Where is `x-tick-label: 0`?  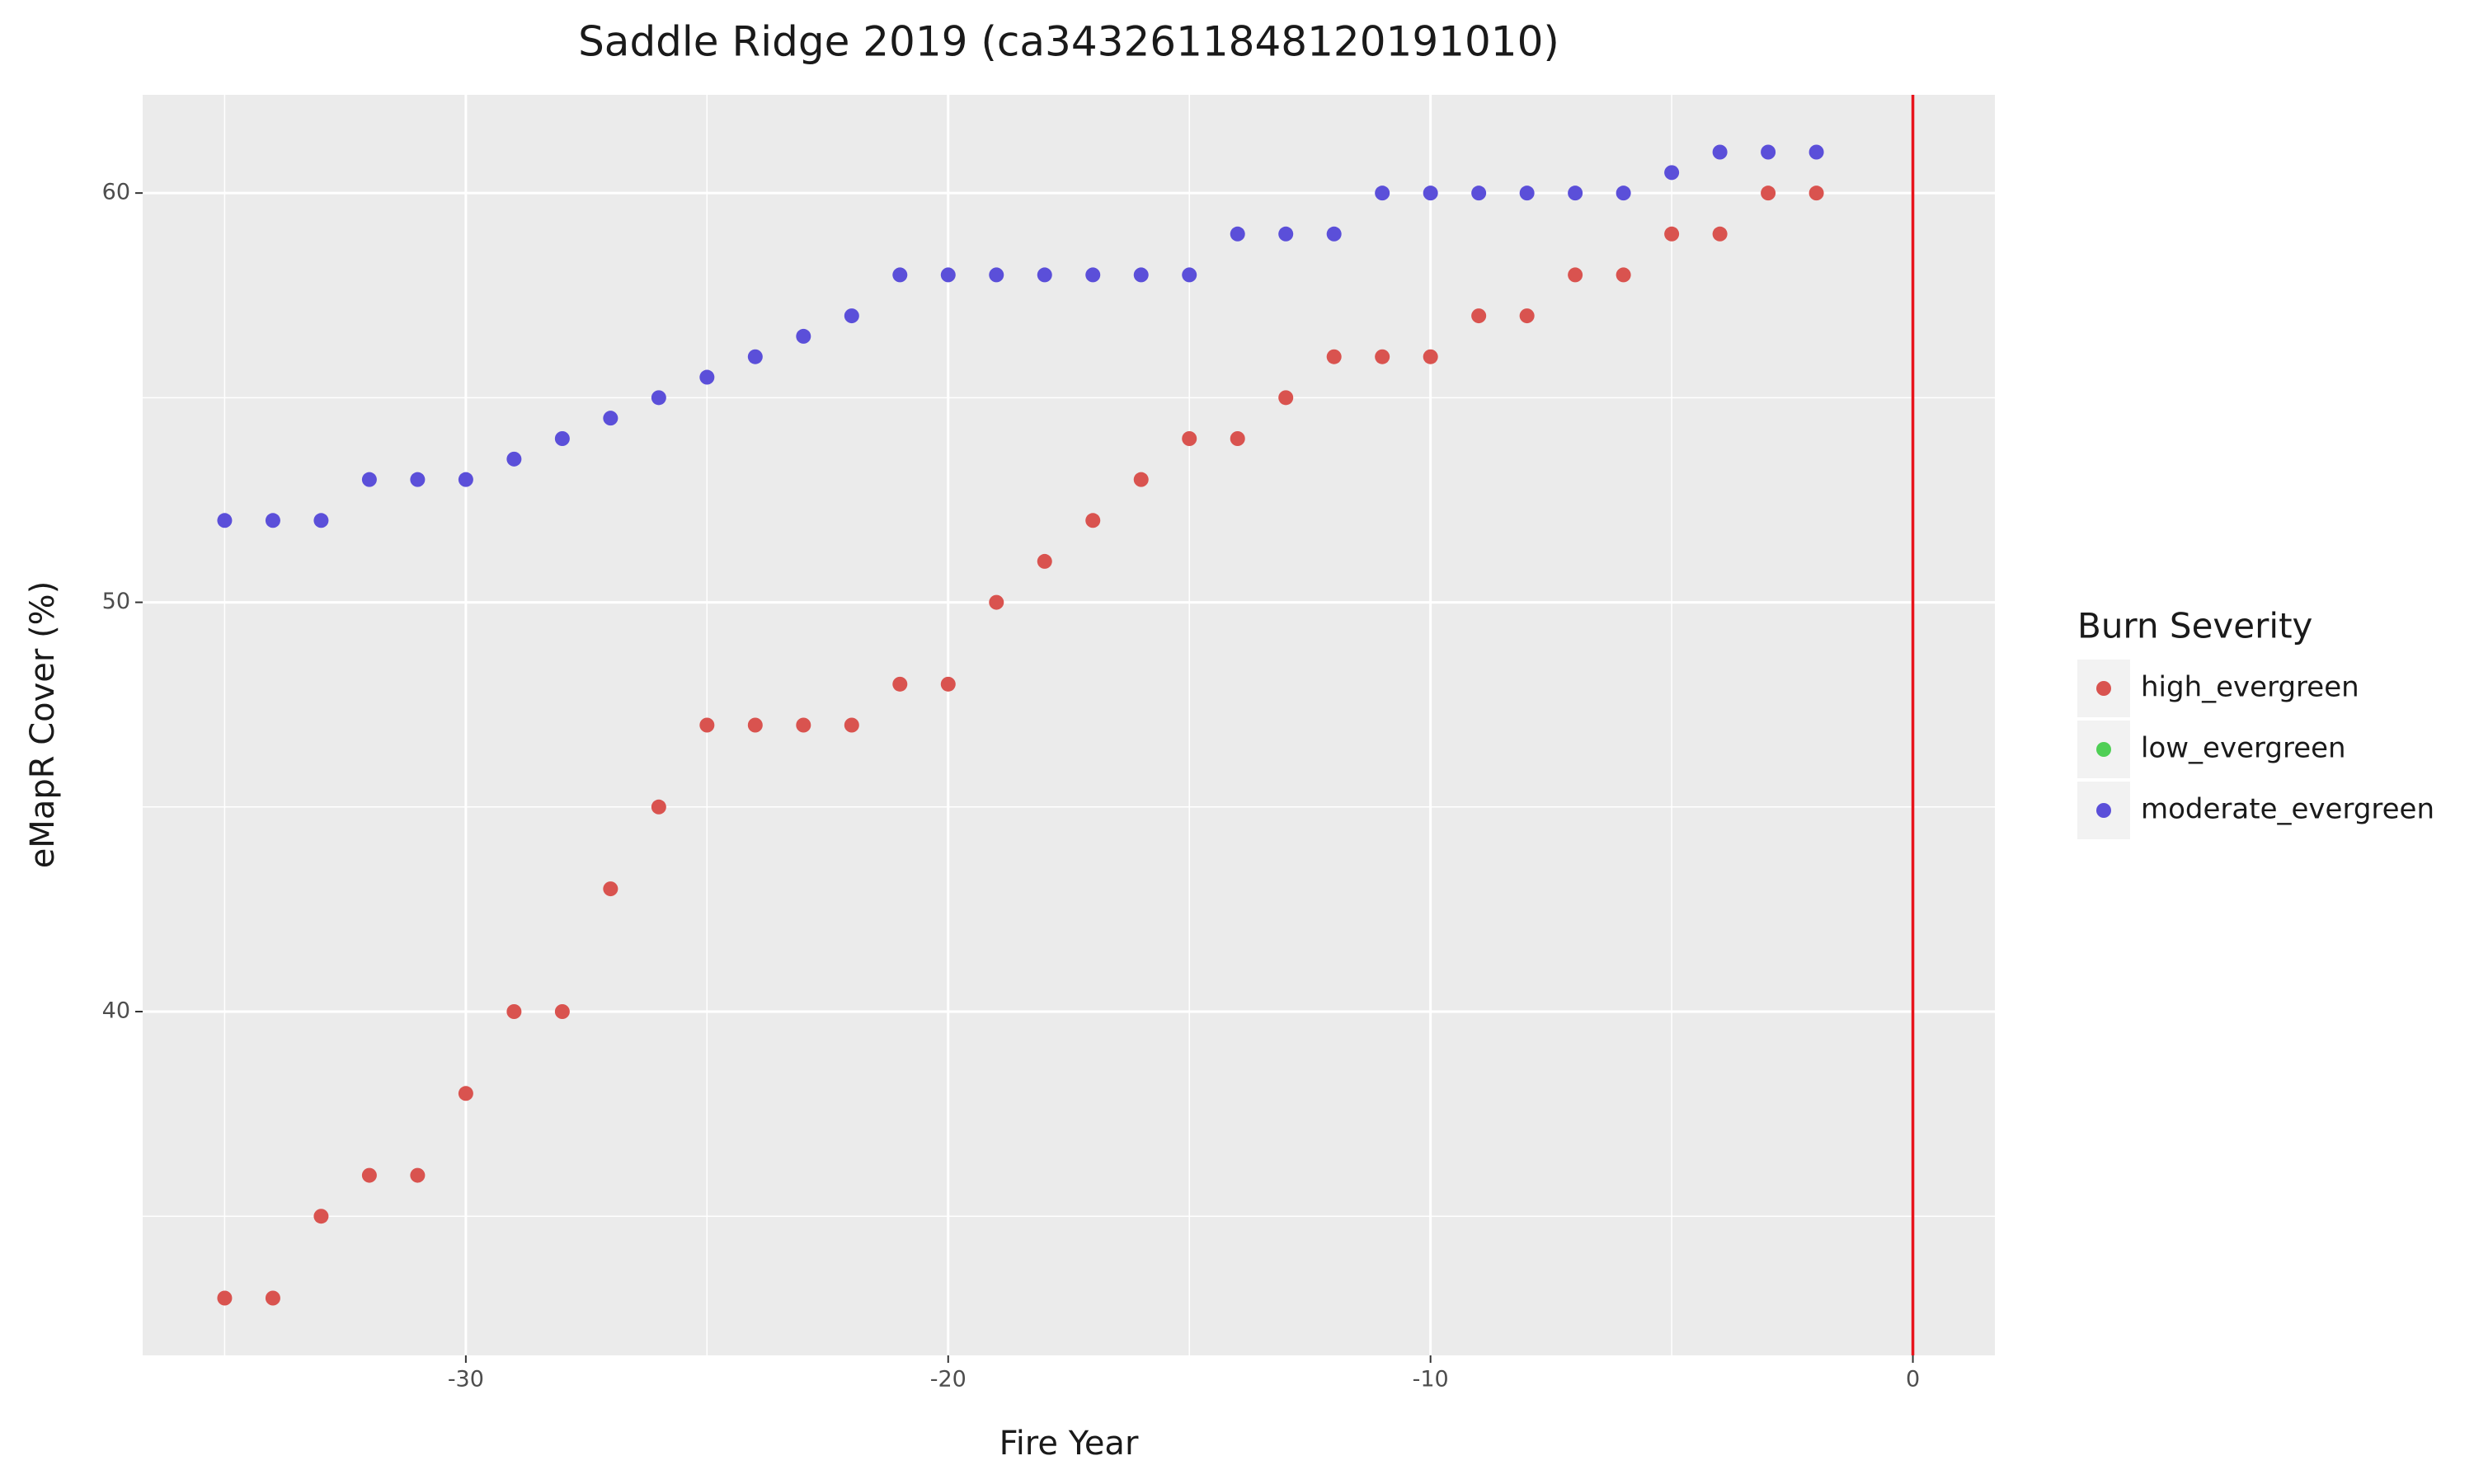 x-tick-label: 0 is located at coordinates (1913, 1379).